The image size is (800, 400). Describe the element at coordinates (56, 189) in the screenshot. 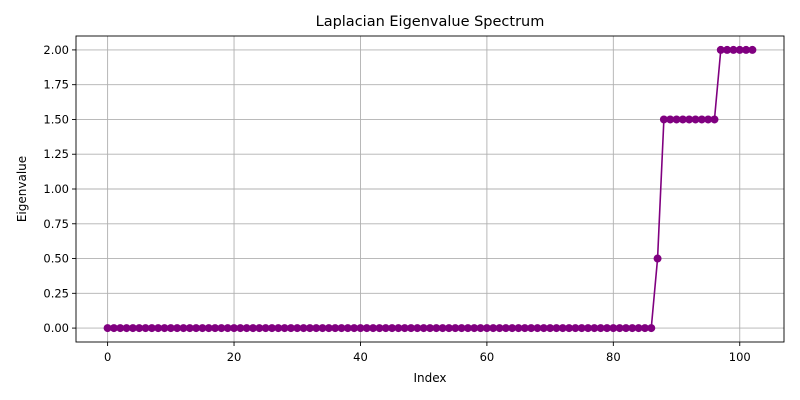

I see `y-tick-label: 1.00` at that location.